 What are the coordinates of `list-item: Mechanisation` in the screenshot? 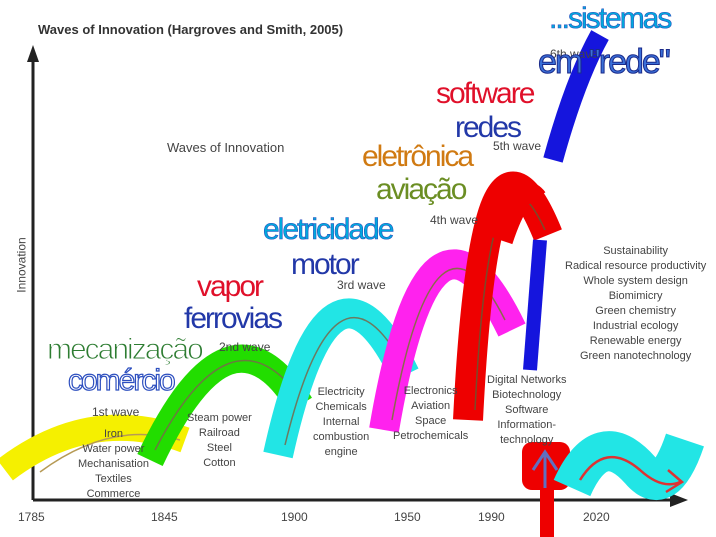 It's located at (113, 464).